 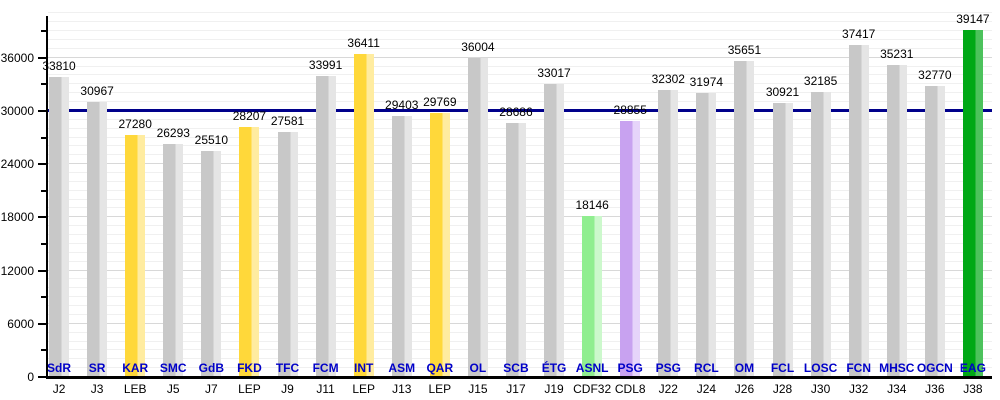 I want to click on team-label: ASNL, so click(x=592, y=368).